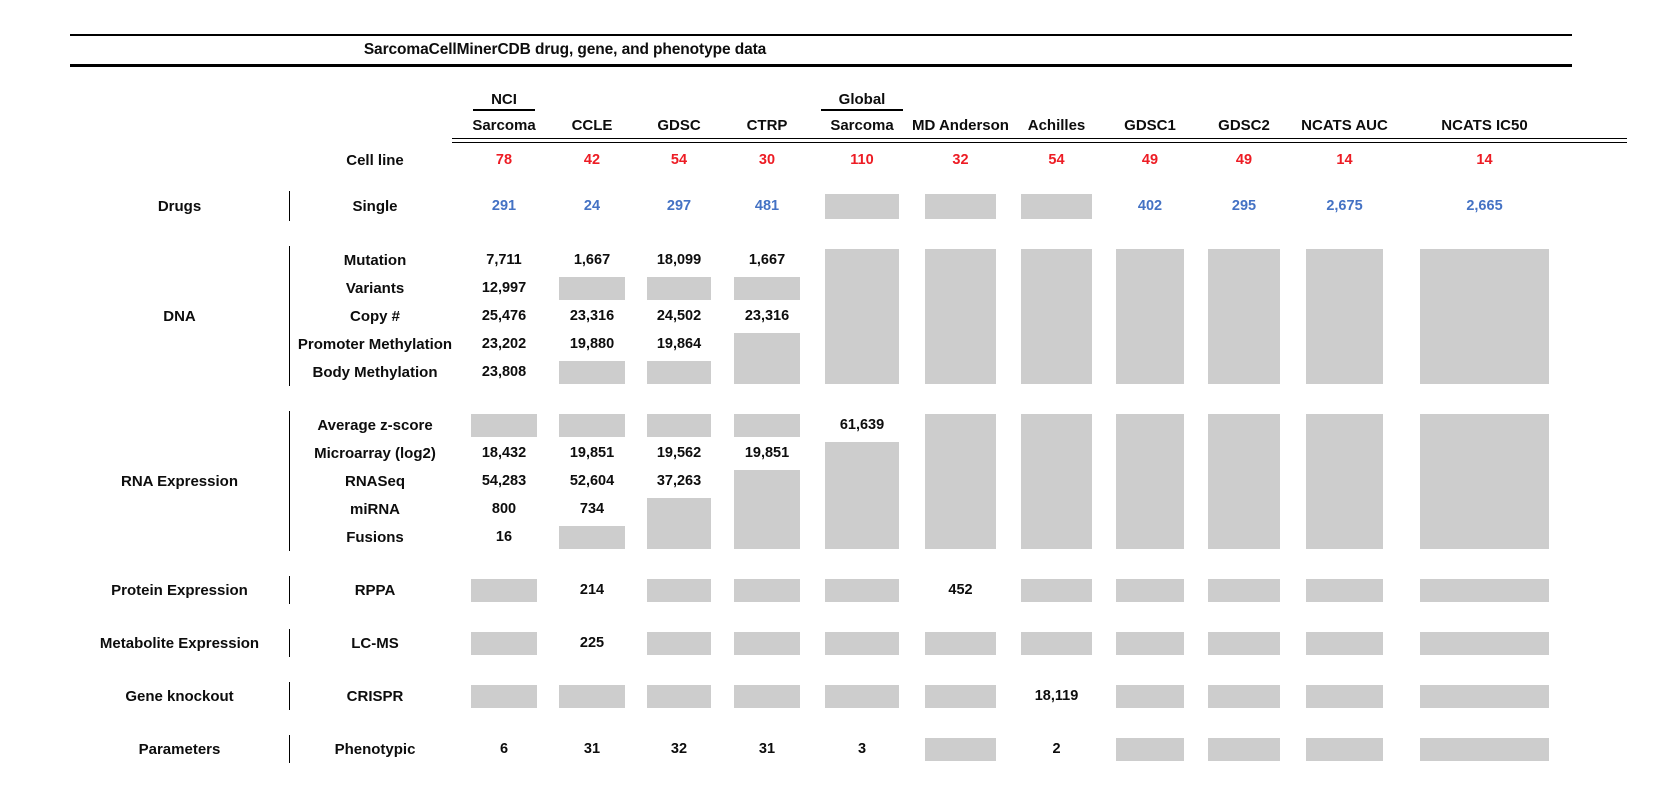 The image size is (1669, 800). I want to click on cell-line-count-gdsc: 54, so click(679, 160).